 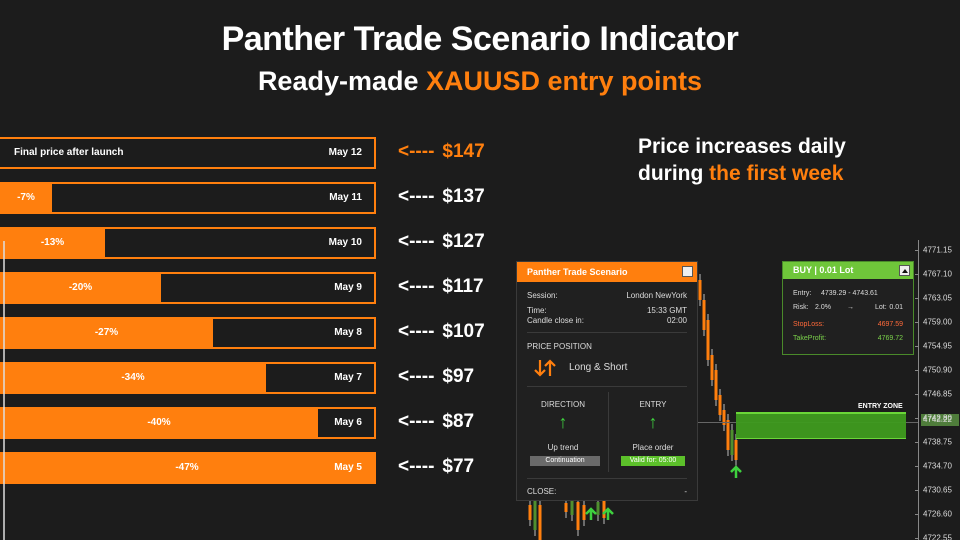 I want to click on buy-entry-row: Entry: 4739.29 - 4743.61, so click(x=848, y=293).